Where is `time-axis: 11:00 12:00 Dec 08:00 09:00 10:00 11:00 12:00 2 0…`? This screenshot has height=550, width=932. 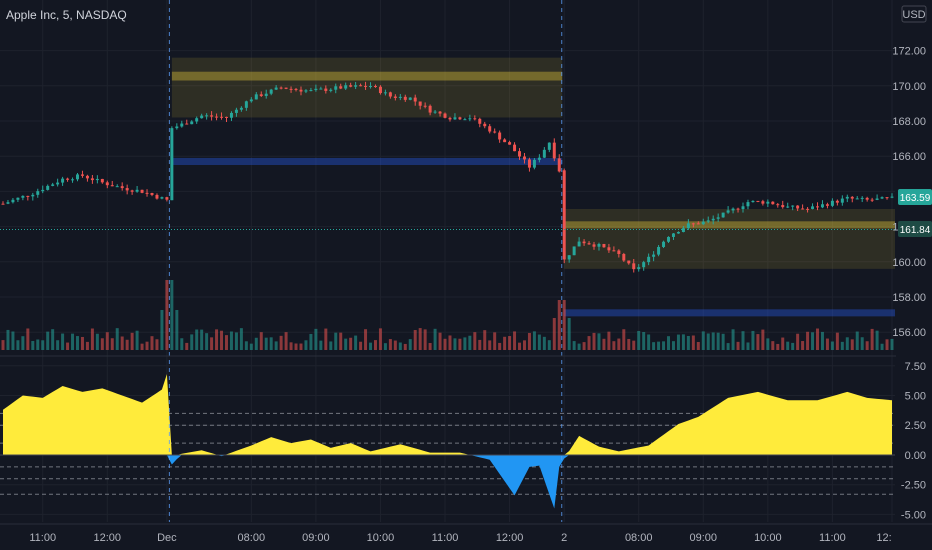
time-axis: 11:00 12:00 Dec 08:00 09:00 10:00 11:00 12:00 2 0… is located at coordinates (466, 536).